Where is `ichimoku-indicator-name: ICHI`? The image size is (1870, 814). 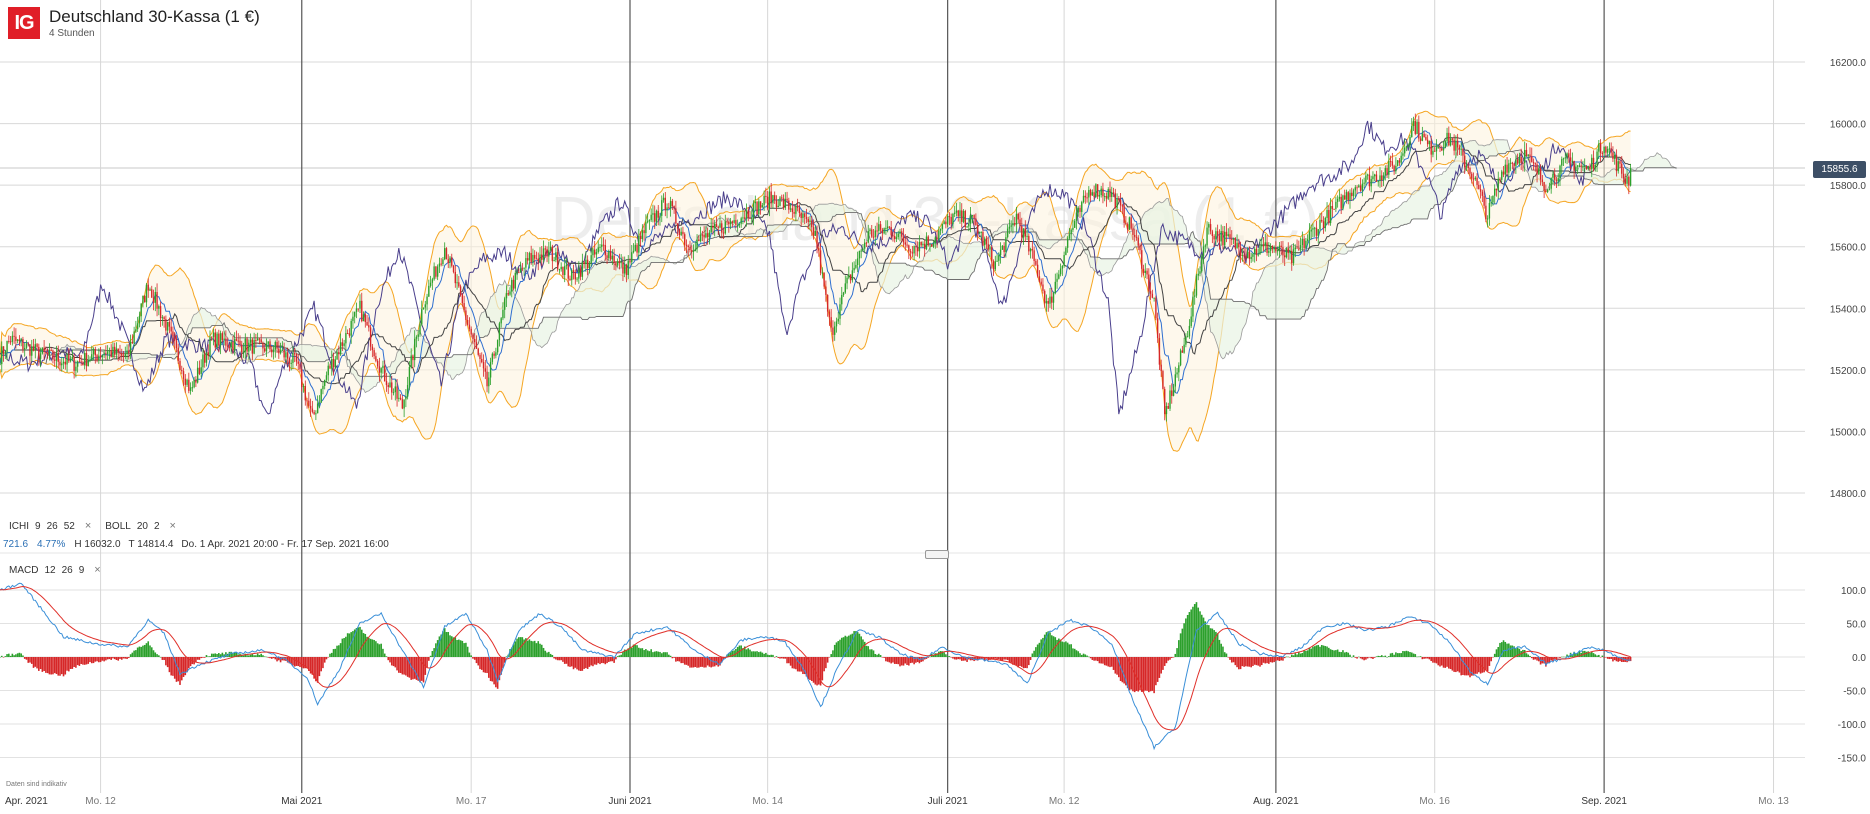
ichimoku-indicator-name: ICHI is located at coordinates (19, 526).